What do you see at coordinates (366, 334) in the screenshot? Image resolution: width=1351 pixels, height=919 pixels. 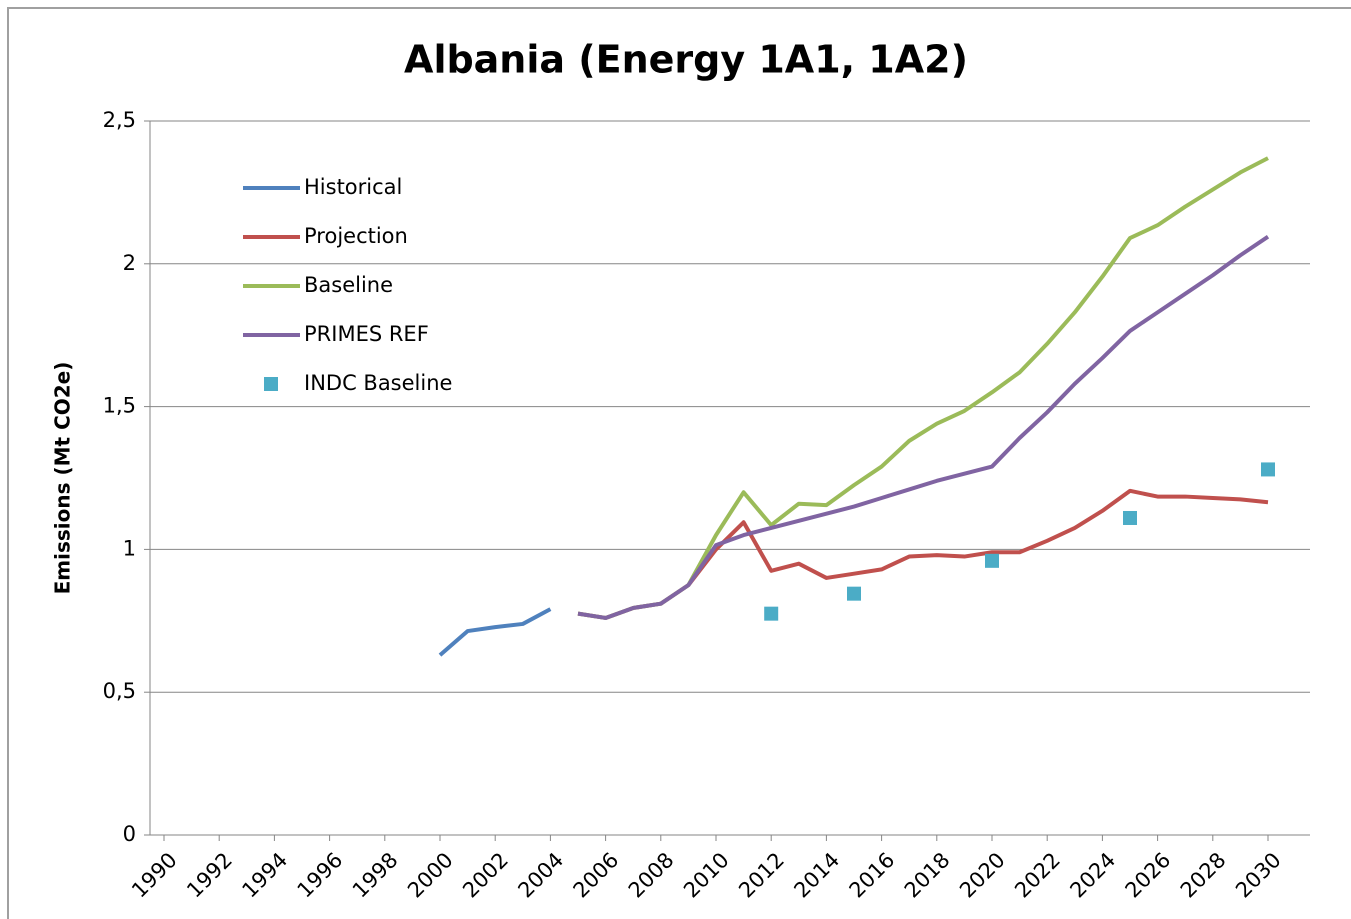 I see `legend-label: PRIMES REF` at bounding box center [366, 334].